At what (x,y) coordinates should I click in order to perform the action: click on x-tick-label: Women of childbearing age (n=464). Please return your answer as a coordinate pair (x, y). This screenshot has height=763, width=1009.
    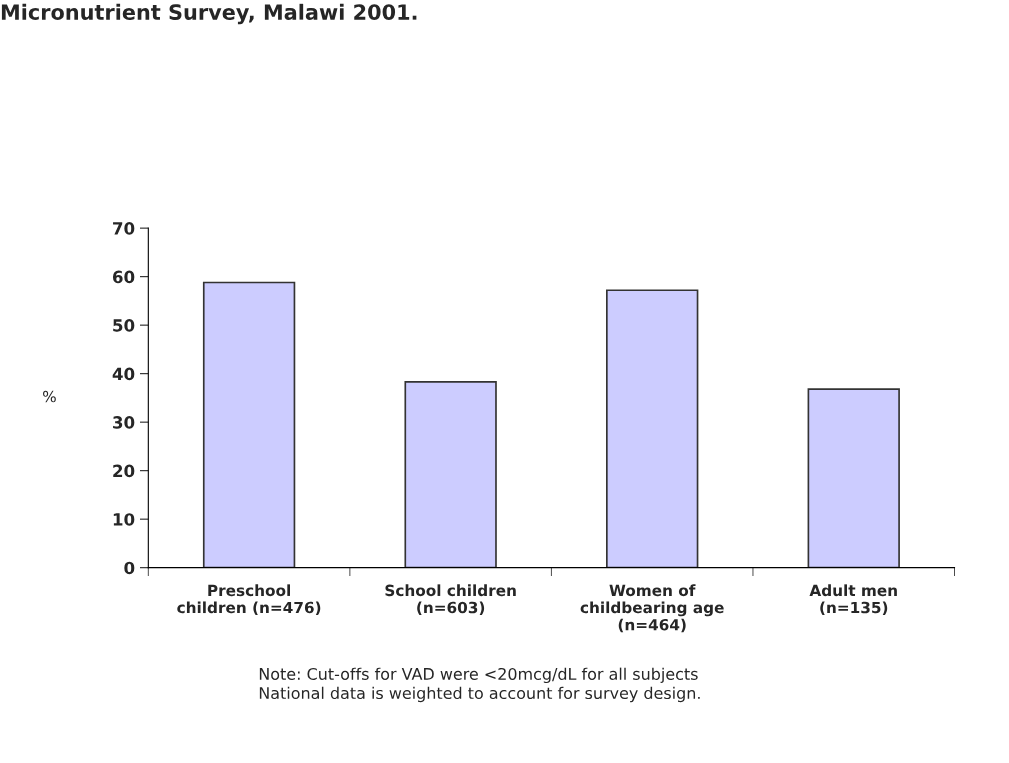
    Looking at the image, I should click on (652, 608).